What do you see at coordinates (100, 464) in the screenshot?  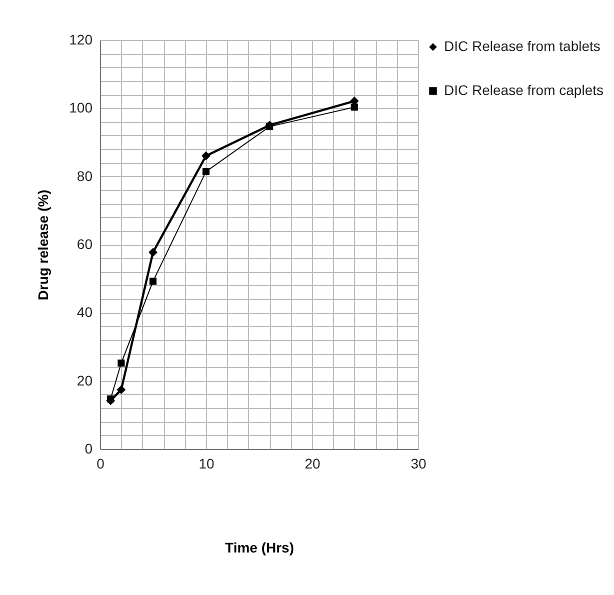 I see `x-tick-label: 0` at bounding box center [100, 464].